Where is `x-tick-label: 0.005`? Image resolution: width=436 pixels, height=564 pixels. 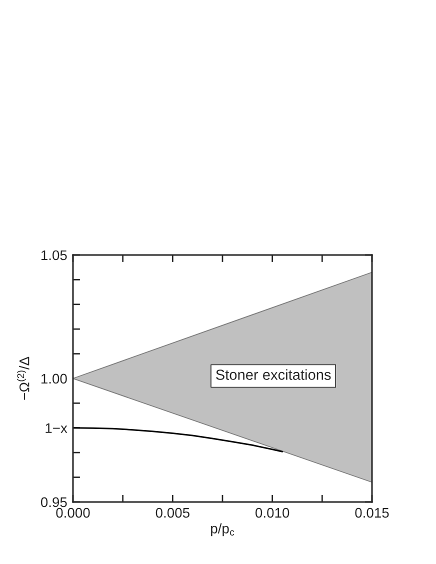 x-tick-label: 0.005 is located at coordinates (173, 513).